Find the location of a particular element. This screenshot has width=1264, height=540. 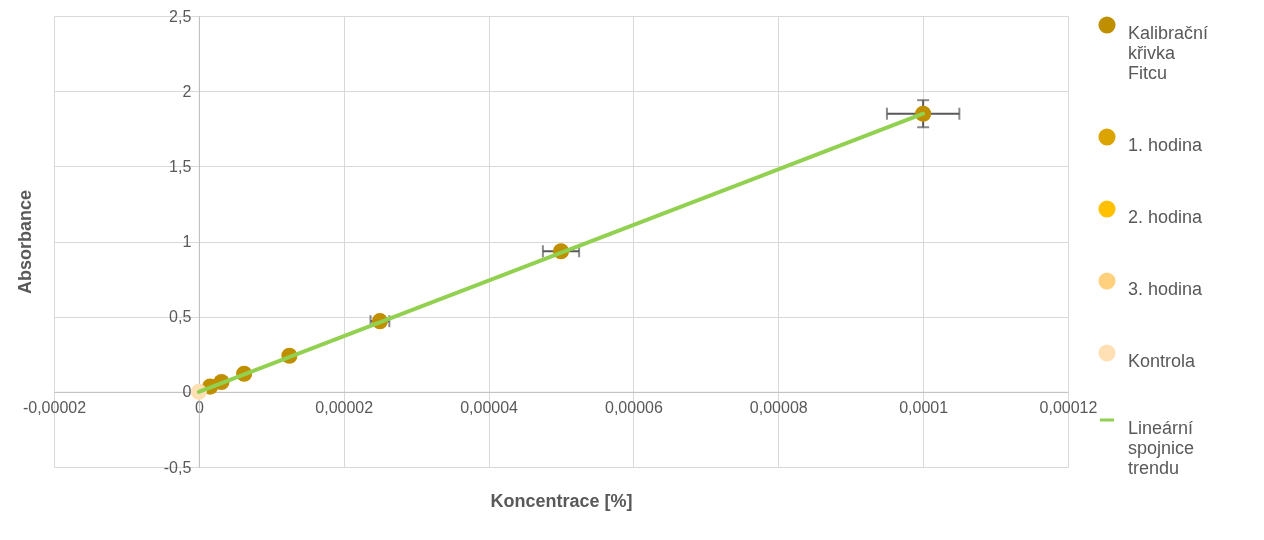

x-tick-label: 0,00004 is located at coordinates (489, 408).